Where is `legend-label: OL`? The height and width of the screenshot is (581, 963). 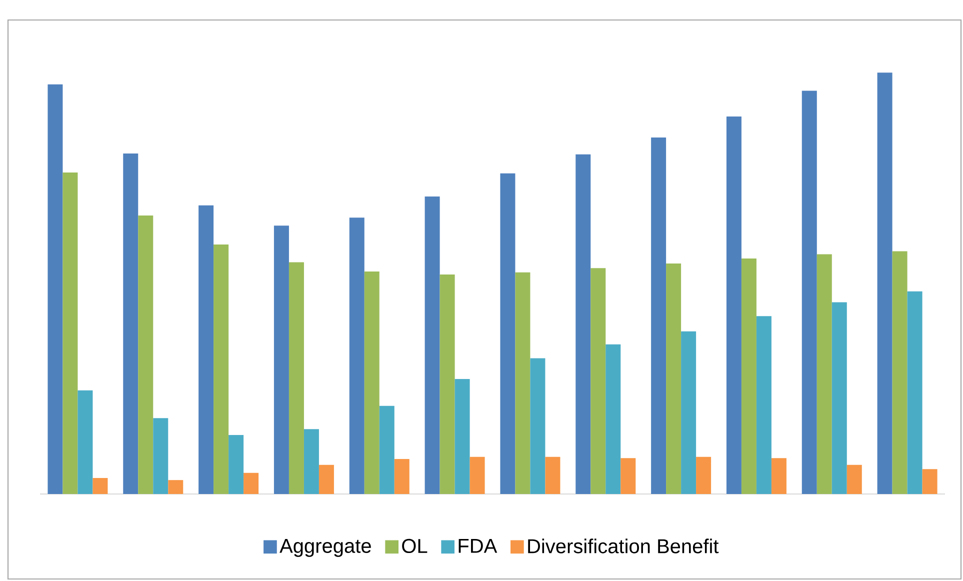 legend-label: OL is located at coordinates (415, 546).